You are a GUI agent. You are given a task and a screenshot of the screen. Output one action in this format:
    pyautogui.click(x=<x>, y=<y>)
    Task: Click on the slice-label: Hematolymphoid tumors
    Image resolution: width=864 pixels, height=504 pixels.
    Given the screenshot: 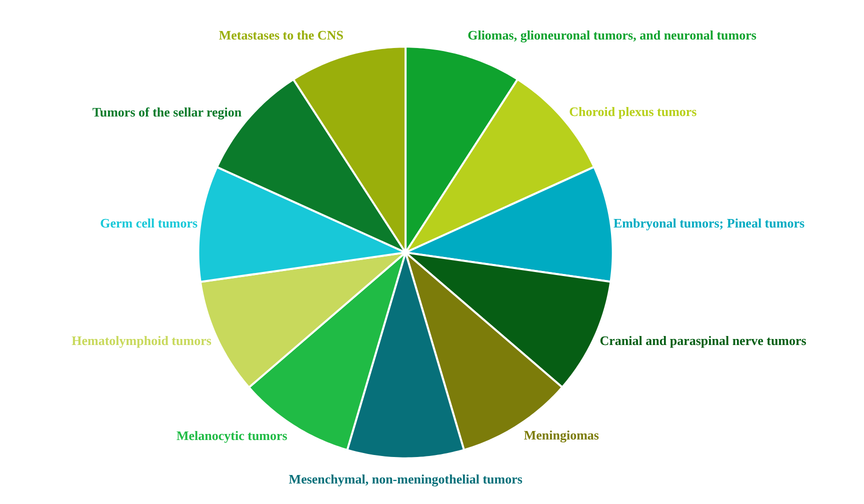 What is the action you would take?
    pyautogui.click(x=142, y=340)
    